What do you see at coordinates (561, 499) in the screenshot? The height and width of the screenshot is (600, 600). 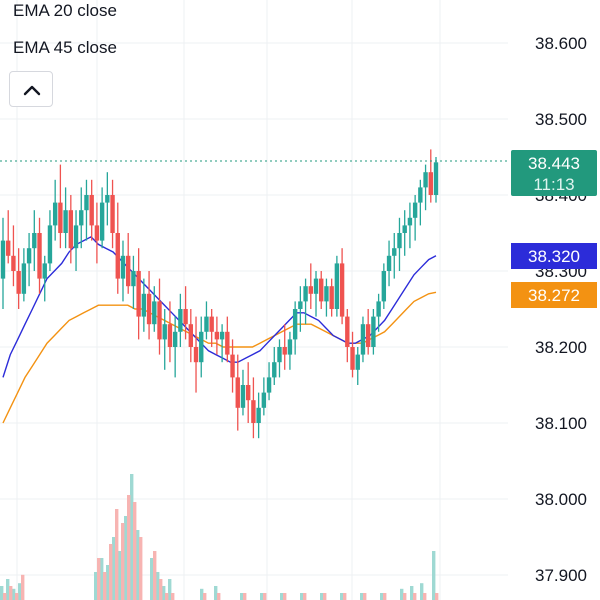 I see `price-tick-label: 38.000` at bounding box center [561, 499].